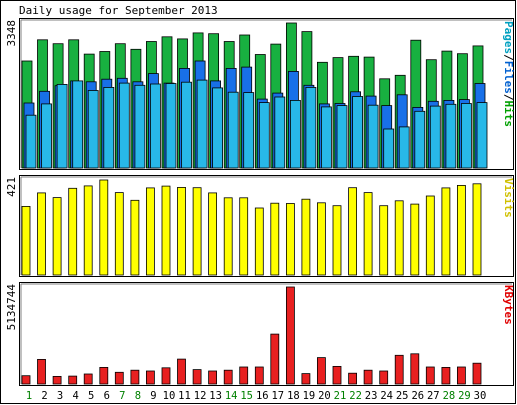 Image resolution: width=517 pixels, height=405 pixels. Describe the element at coordinates (91, 396) in the screenshot. I see `x-tick-label-day-5: 5` at that location.